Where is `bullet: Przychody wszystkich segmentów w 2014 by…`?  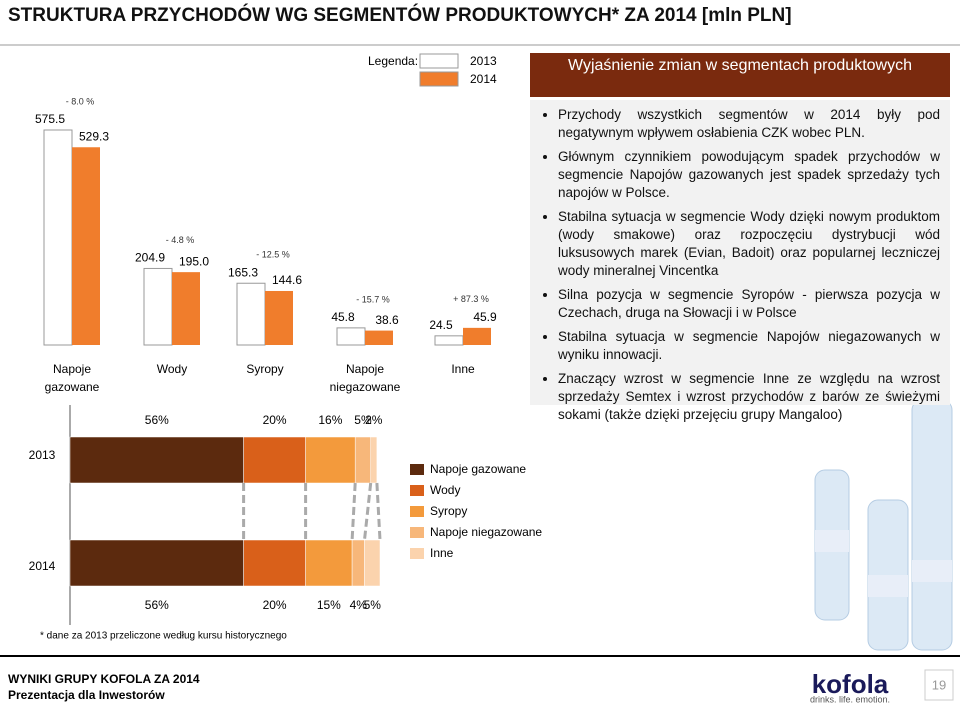
bullet: Przychody wszystkich segmentów w 2014 by… is located at coordinates (749, 124).